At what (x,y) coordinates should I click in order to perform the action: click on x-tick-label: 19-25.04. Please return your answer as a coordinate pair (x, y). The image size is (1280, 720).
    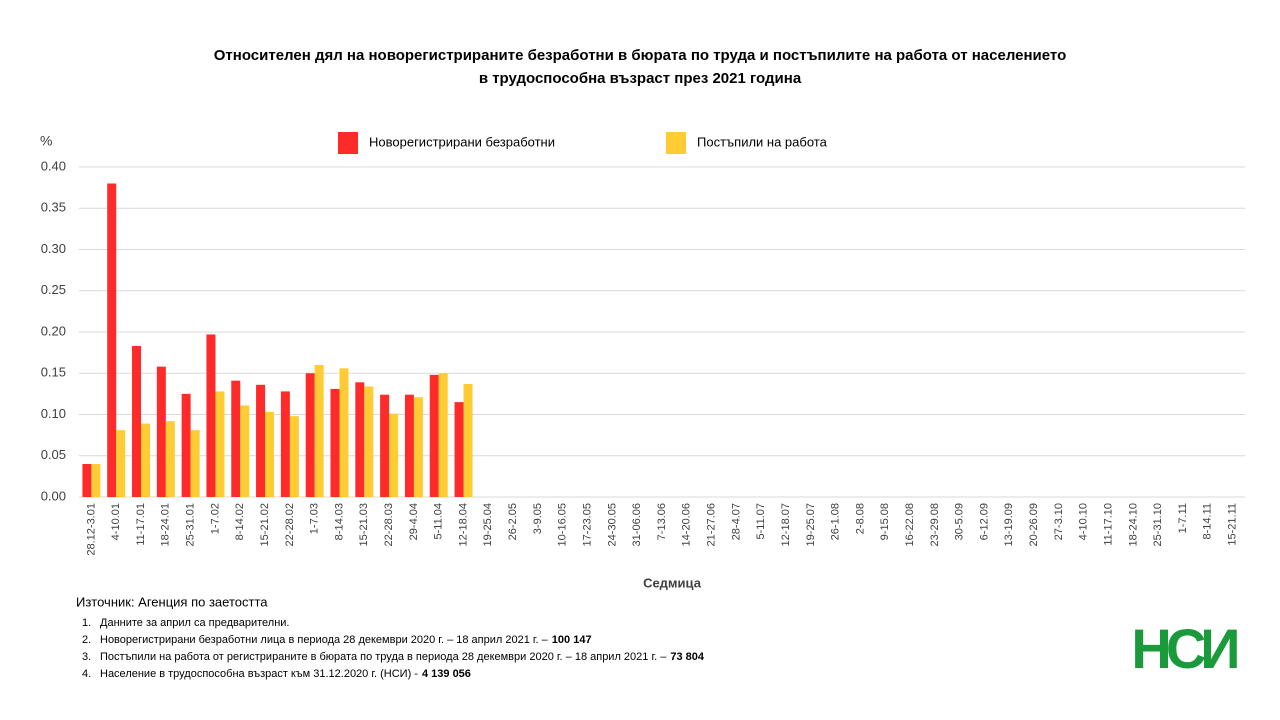
    Looking at the image, I should click on (488, 524).